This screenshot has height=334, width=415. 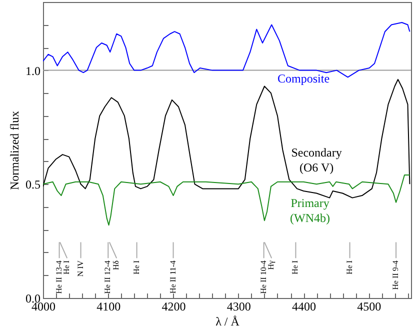 I want to click on x-tick-label: 4100, so click(x=108, y=307).